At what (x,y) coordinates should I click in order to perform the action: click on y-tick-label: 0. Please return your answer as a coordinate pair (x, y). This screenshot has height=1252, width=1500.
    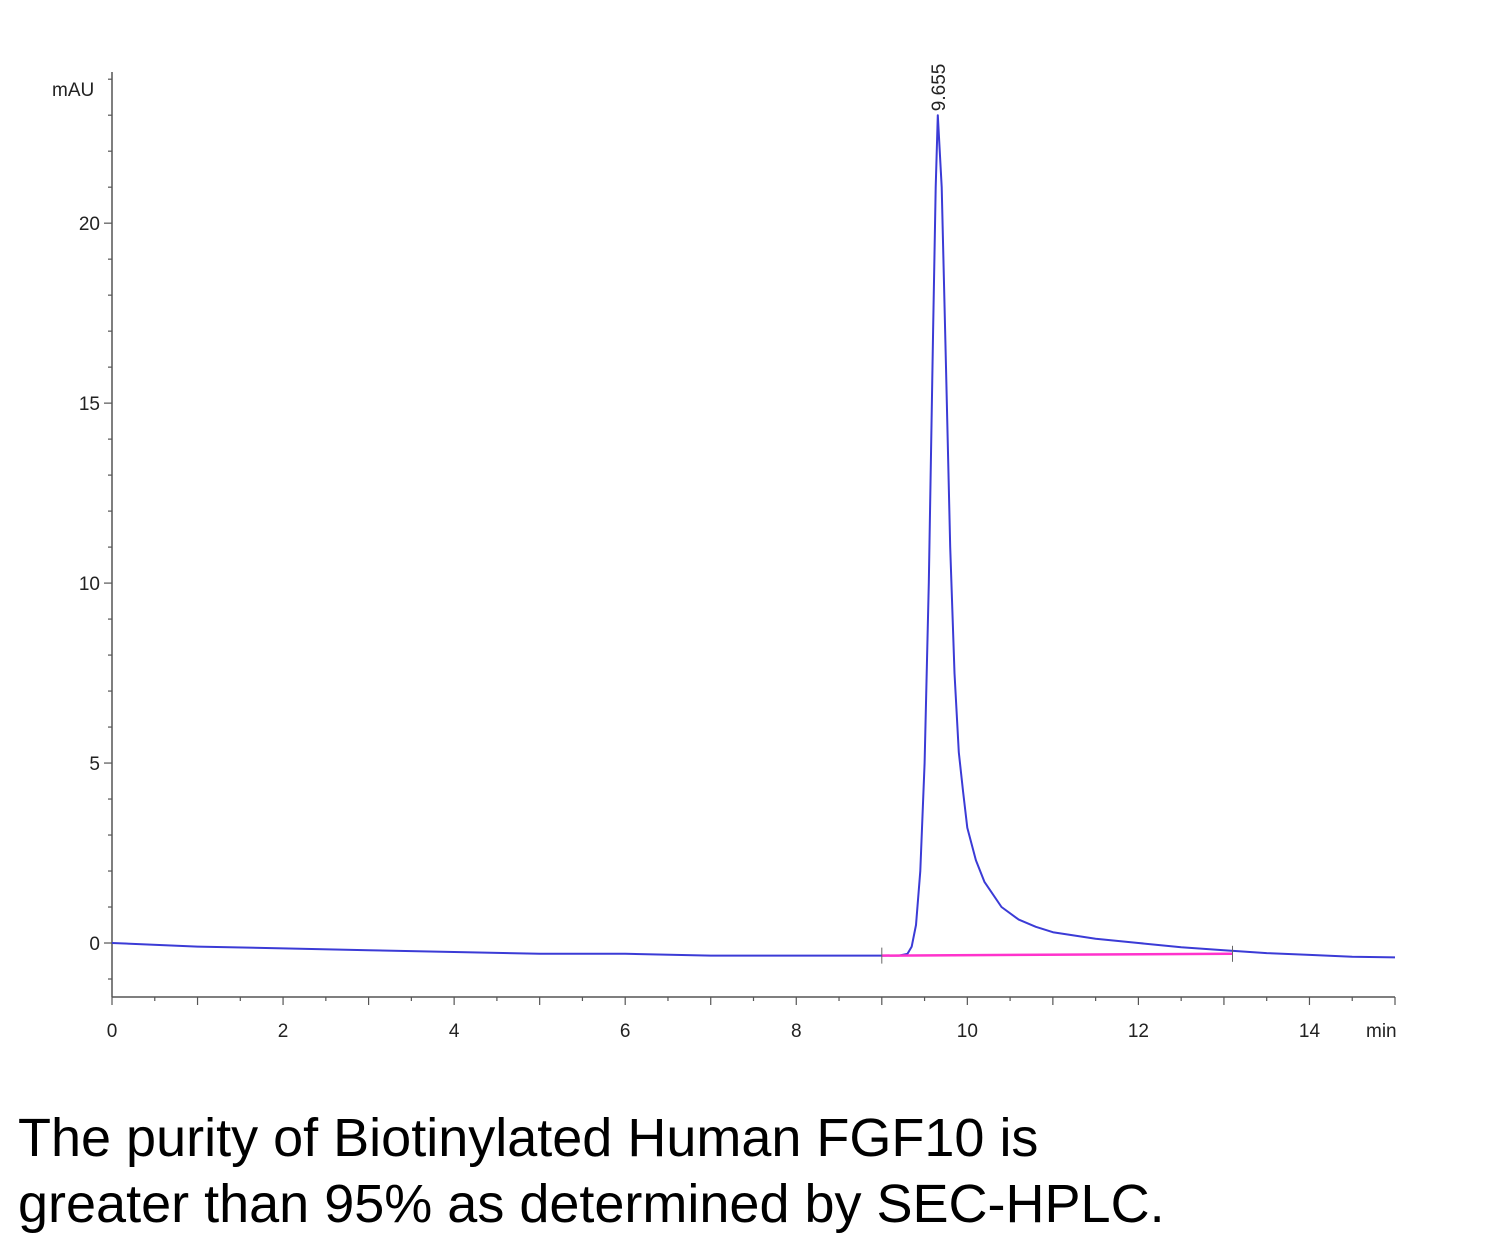
    Looking at the image, I should click on (94, 944).